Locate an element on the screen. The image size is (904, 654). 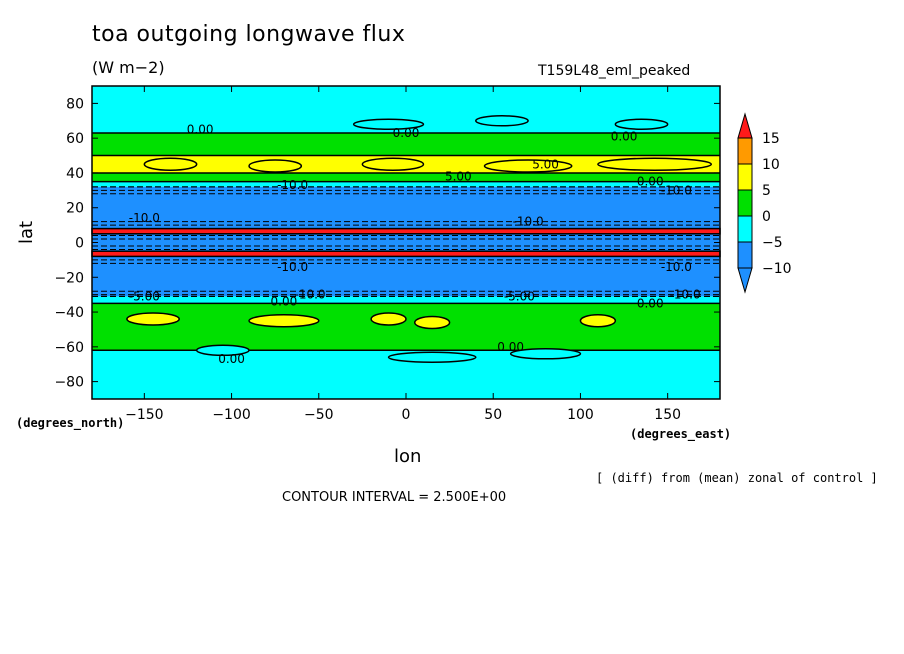
colorbar-label: 15 is located at coordinates (771, 139).